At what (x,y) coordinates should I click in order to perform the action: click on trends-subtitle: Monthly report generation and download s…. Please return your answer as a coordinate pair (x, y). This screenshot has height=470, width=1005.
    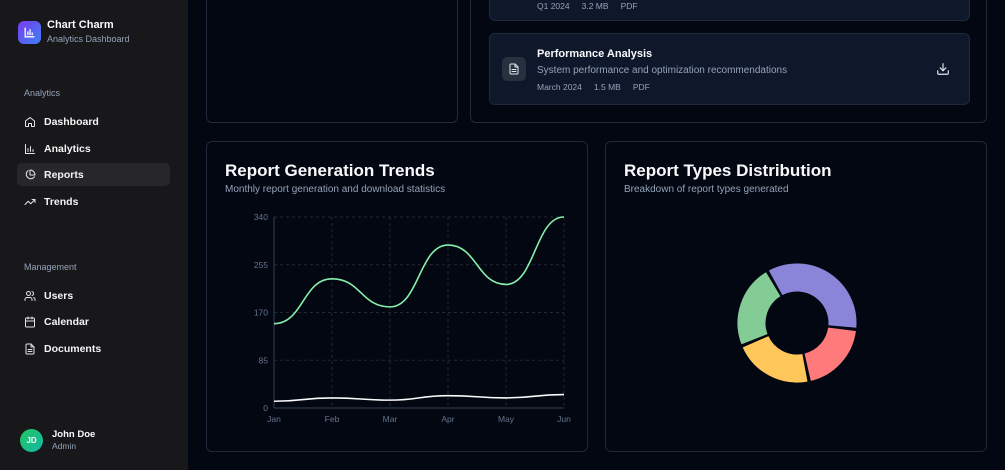
    Looking at the image, I should click on (335, 189).